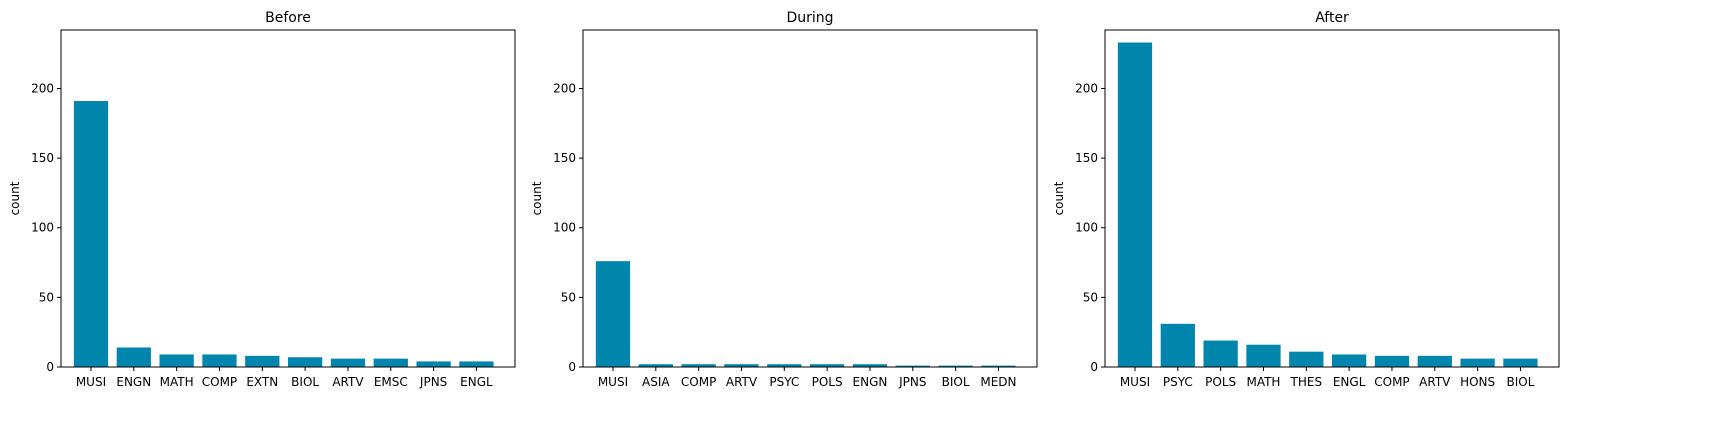 Image resolution: width=1713 pixels, height=435 pixels. What do you see at coordinates (998, 366) in the screenshot?
I see `bar-medn` at bounding box center [998, 366].